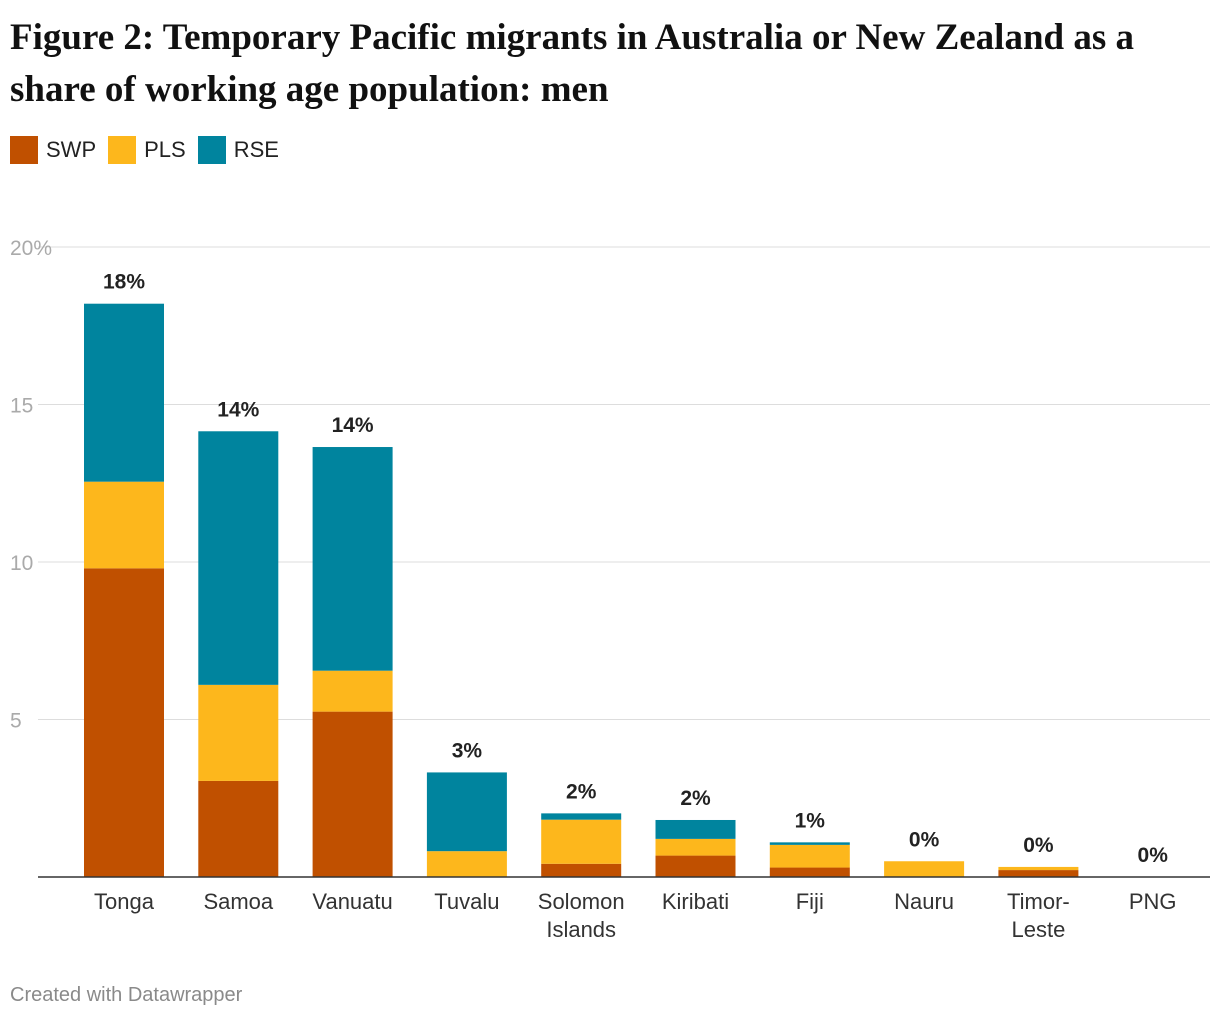 The image size is (1220, 1020). Describe the element at coordinates (165, 149) in the screenshot. I see `legend-label-pls: PLS` at that location.